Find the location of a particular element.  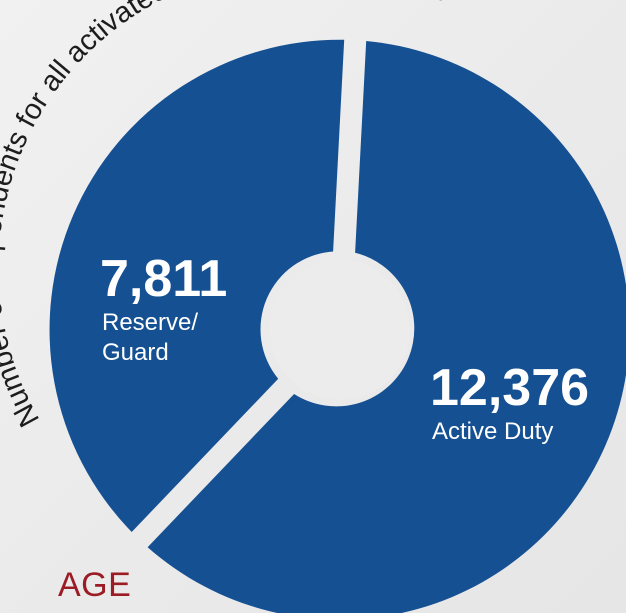

slice-value-label: 7,811 is located at coordinates (163, 279).